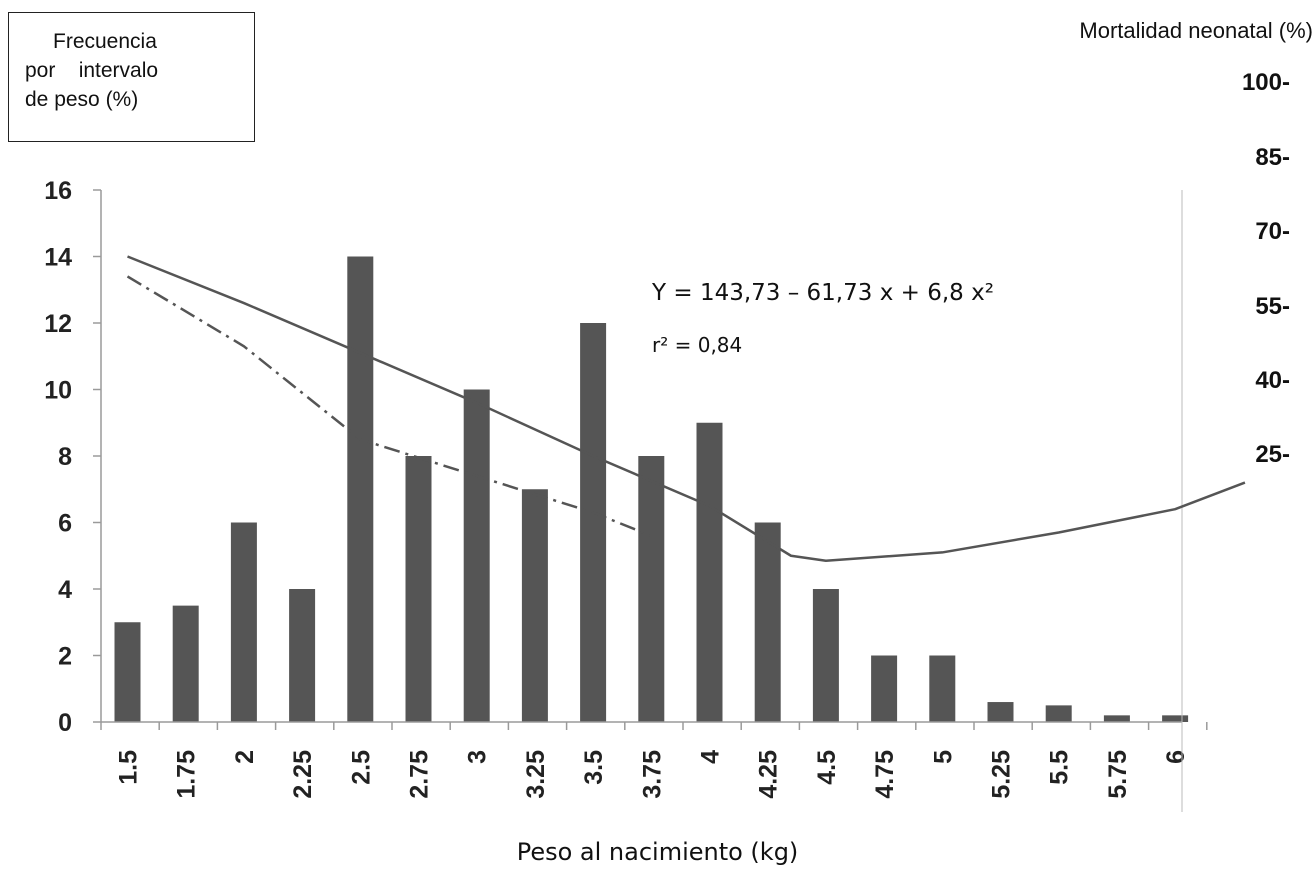 The image size is (1315, 873). I want to click on r2-annotation: r² = 0,84, so click(697, 345).